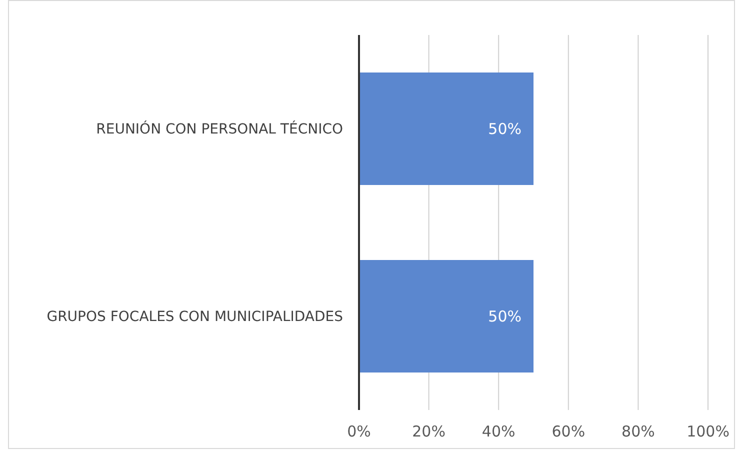 The height and width of the screenshot is (450, 739). What do you see at coordinates (195, 317) in the screenshot?
I see `y-tick-label: GRUPOS FOCALES CON MUNICIPALIDADES` at bounding box center [195, 317].